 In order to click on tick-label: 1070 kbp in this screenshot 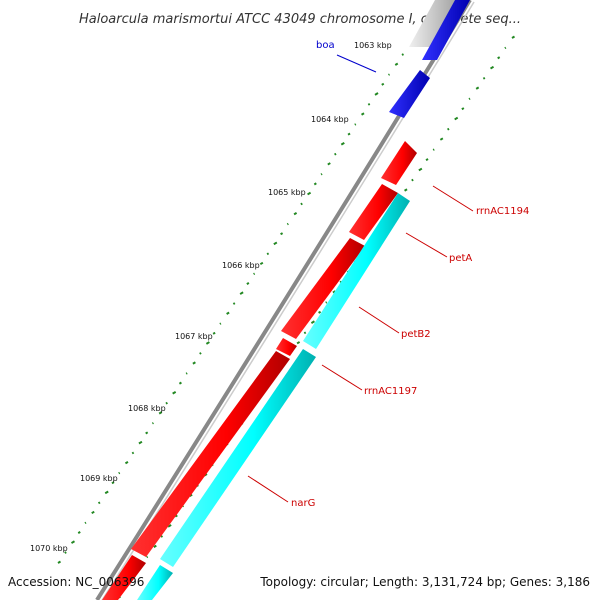, I will do `click(49, 548)`.